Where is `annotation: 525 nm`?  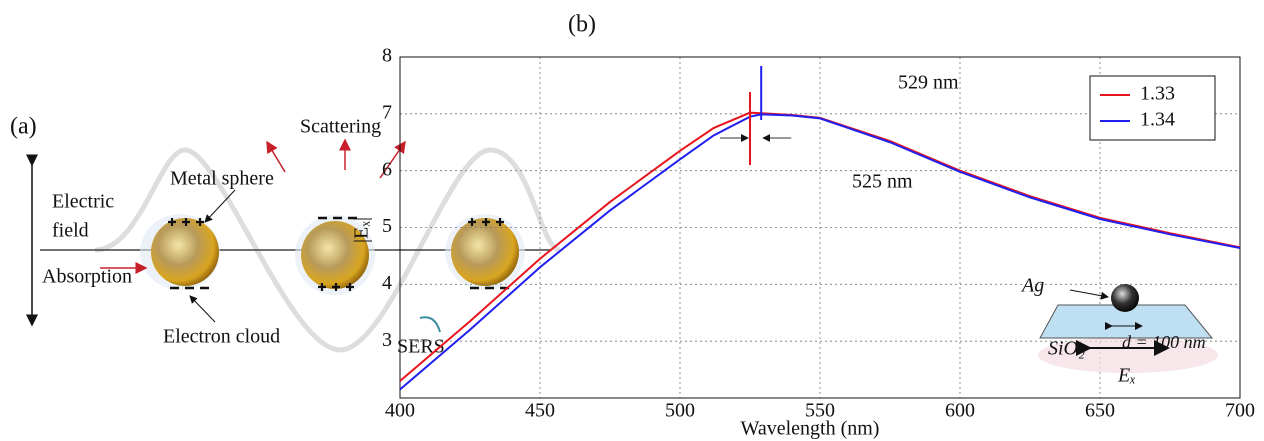 annotation: 525 nm is located at coordinates (882, 182).